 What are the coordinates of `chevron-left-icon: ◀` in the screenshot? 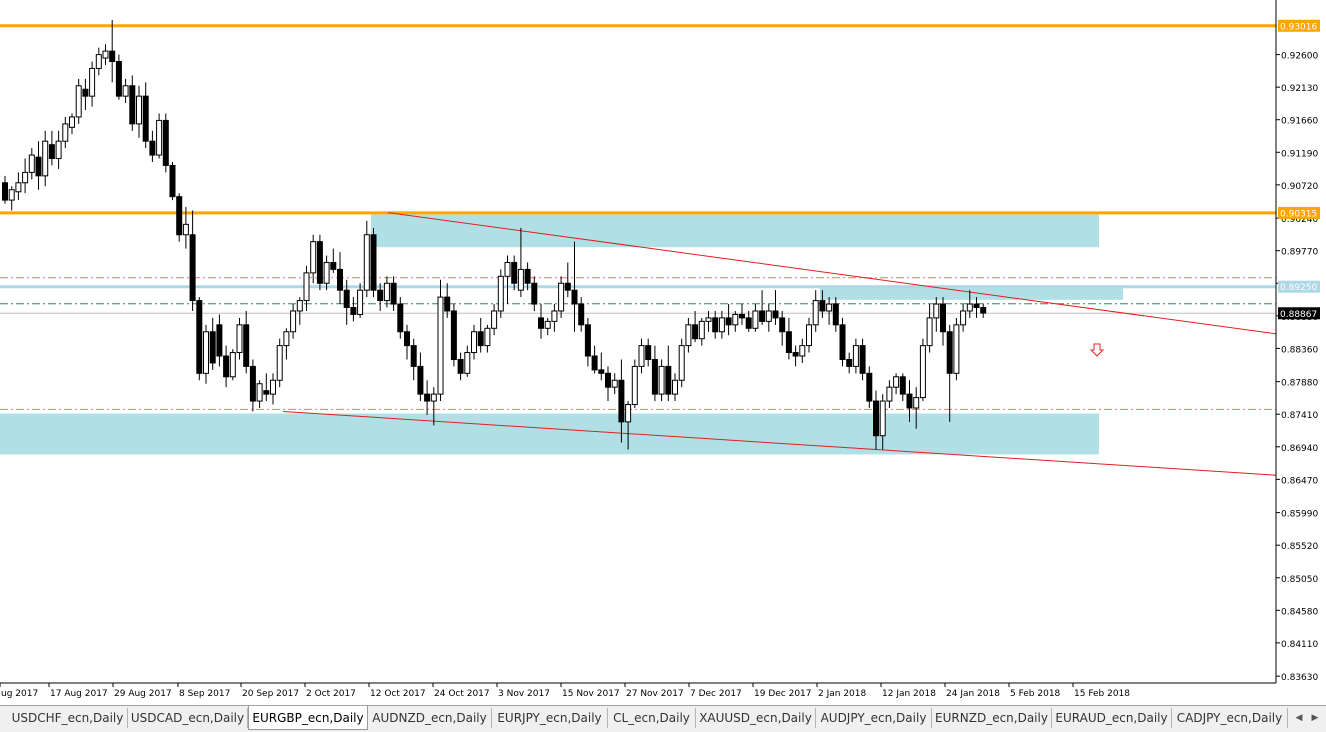 It's located at (1299, 718).